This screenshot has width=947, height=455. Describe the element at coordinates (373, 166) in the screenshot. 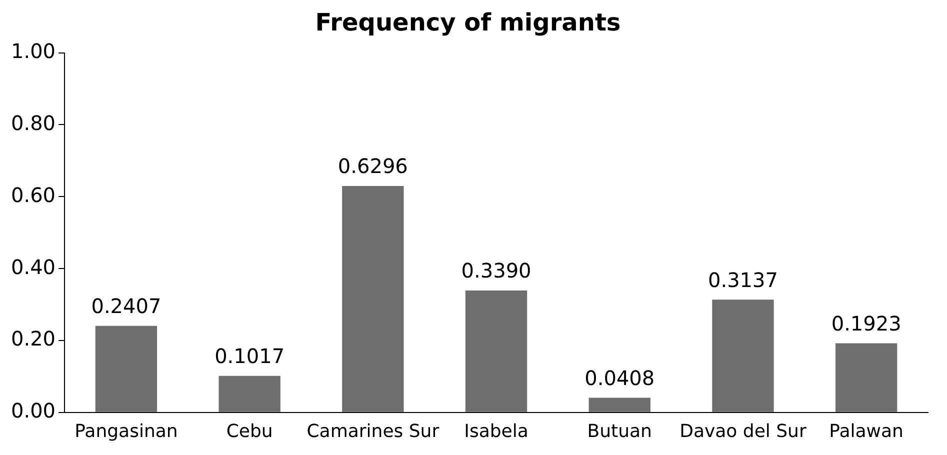

I see `data-label: 0.6296` at that location.